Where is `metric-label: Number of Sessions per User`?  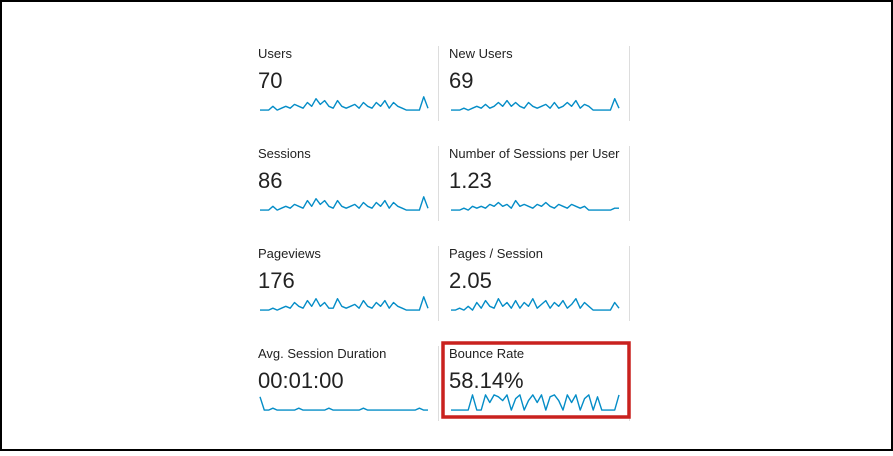
metric-label: Number of Sessions per User is located at coordinates (534, 153).